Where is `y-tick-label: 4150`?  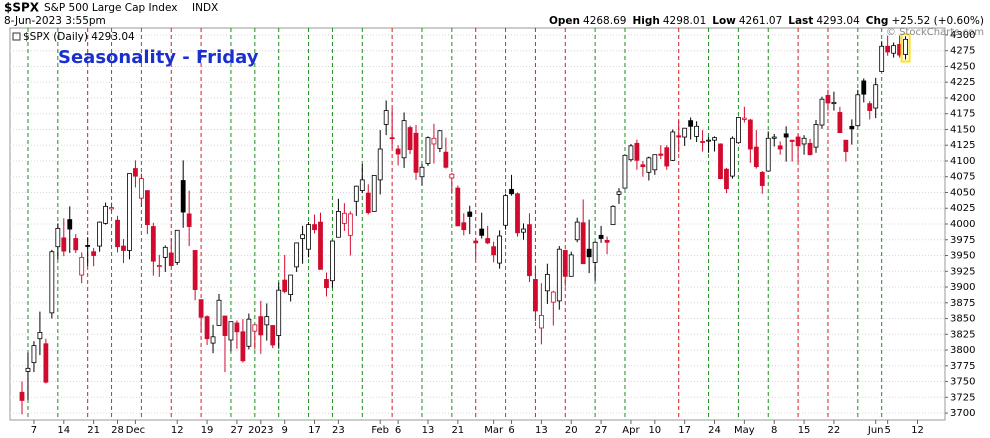
y-tick-label: 4150 is located at coordinates (962, 129).